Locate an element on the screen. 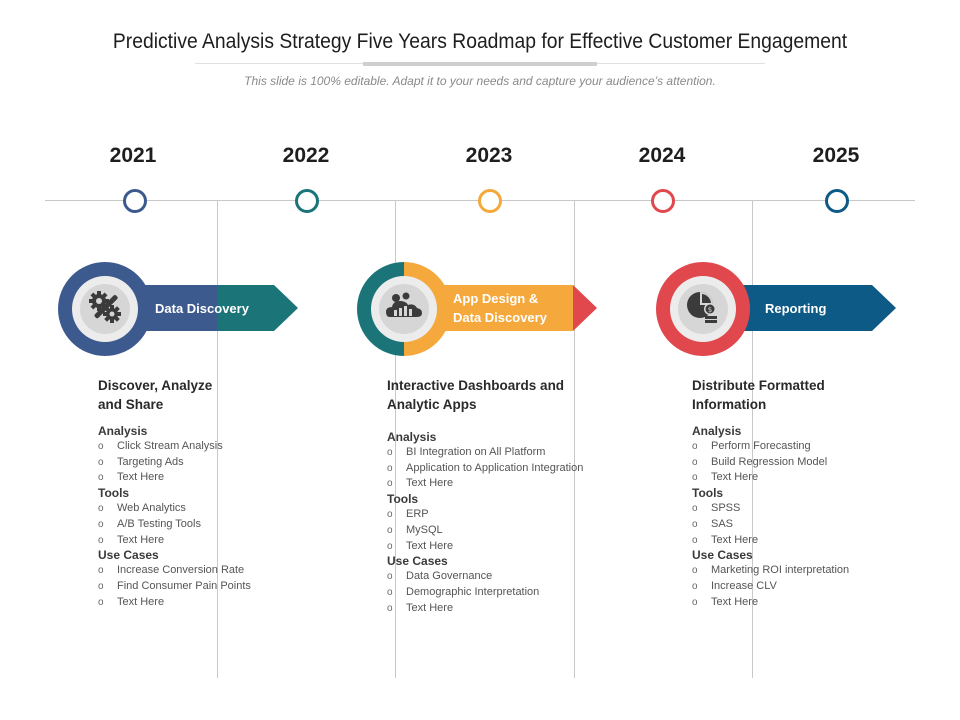  milestone-dot-2023 is located at coordinates (490, 201).